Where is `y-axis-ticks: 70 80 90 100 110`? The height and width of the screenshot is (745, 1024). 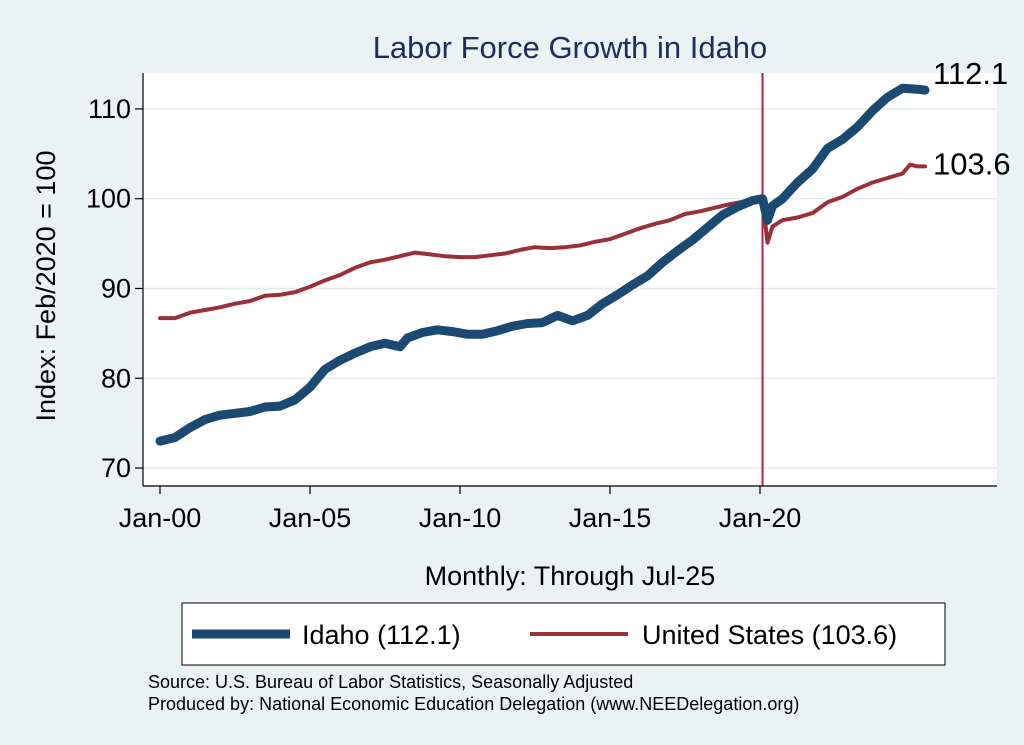 y-axis-ticks: 70 80 90 100 110 is located at coordinates (114, 288).